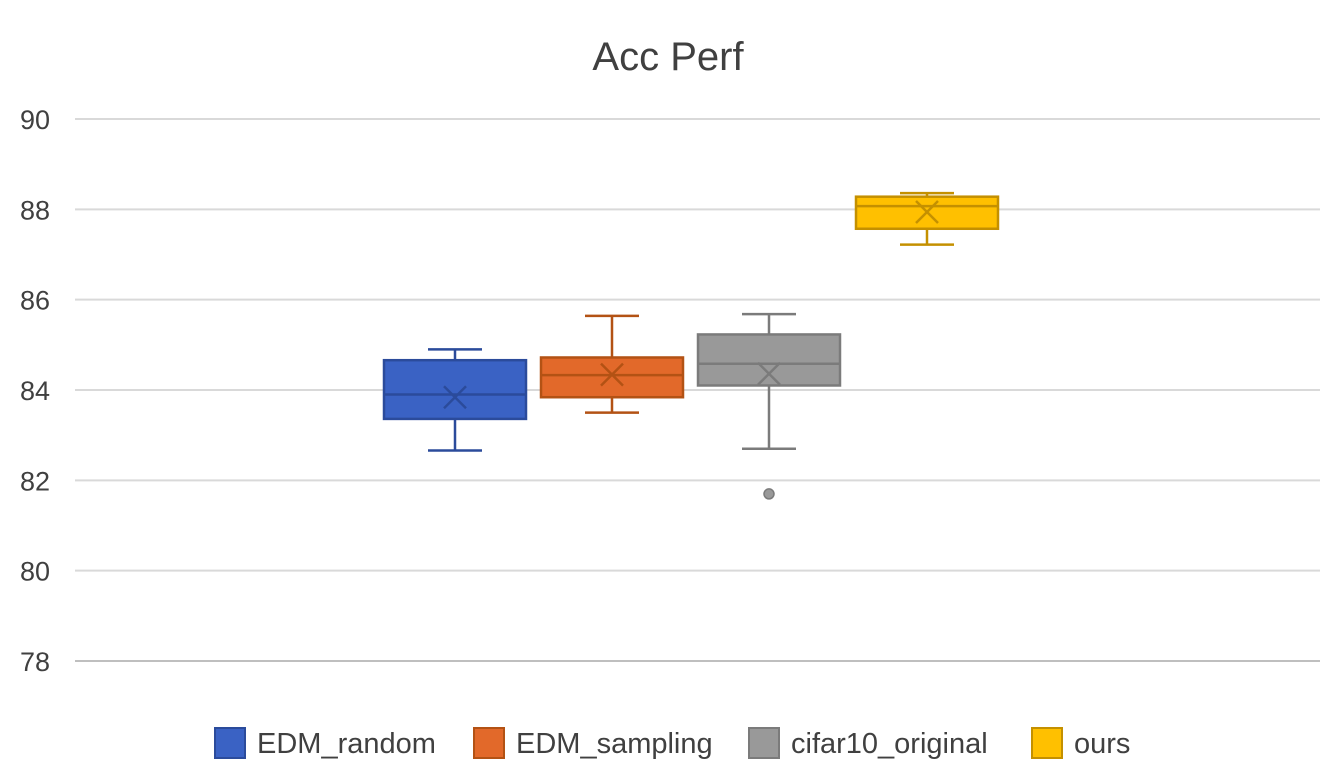  I want to click on y-tick-label: 82, so click(35, 481).